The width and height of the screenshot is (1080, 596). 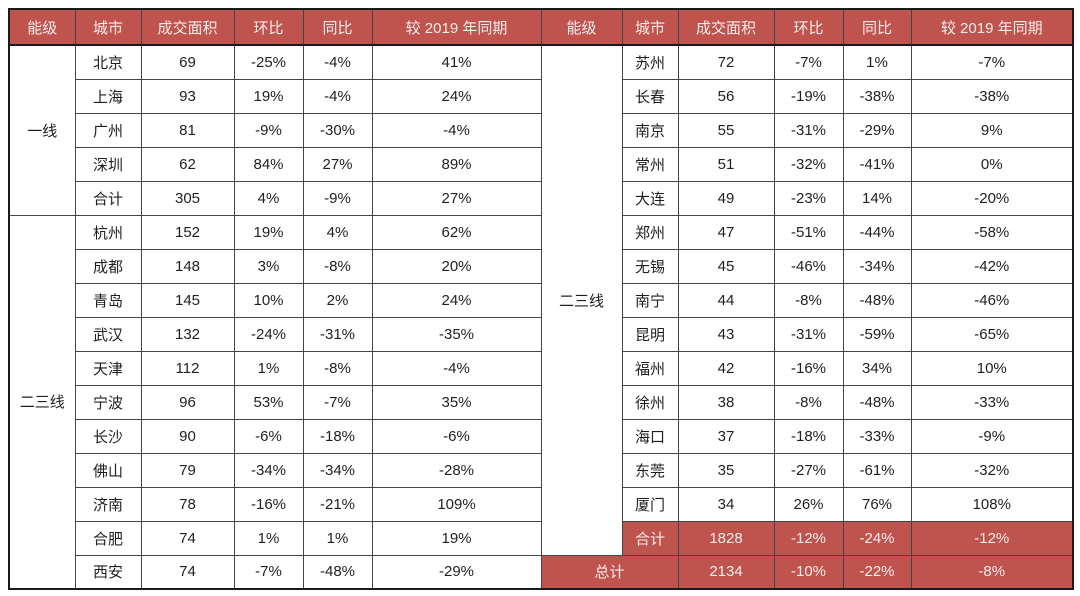 I want to click on value-cell: 51, so click(x=726, y=164).